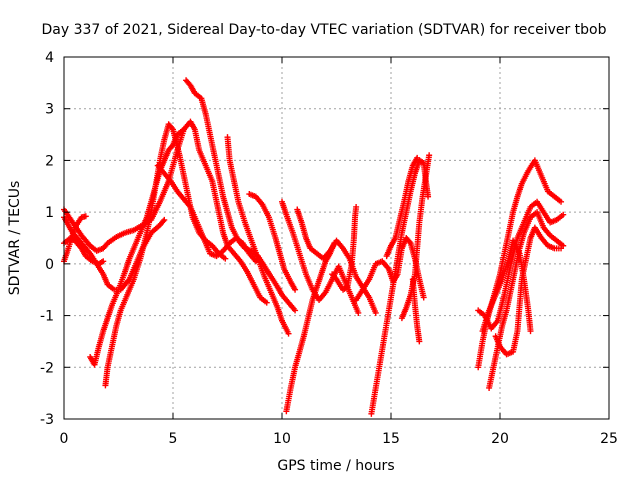 The image size is (640, 480). I want to click on y-tick-label: -3, so click(47, 420).